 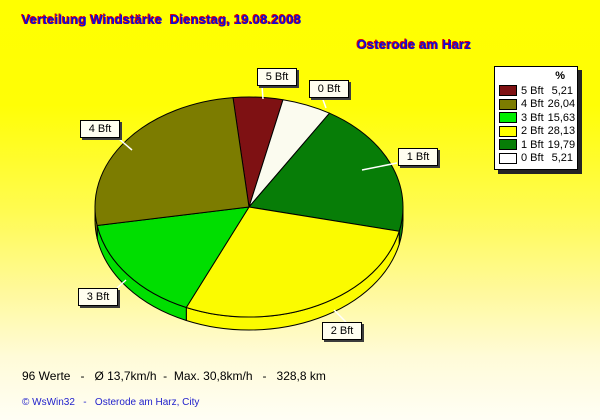 What do you see at coordinates (100, 129) in the screenshot?
I see `slice-label-4-bft: 4 Bft` at bounding box center [100, 129].